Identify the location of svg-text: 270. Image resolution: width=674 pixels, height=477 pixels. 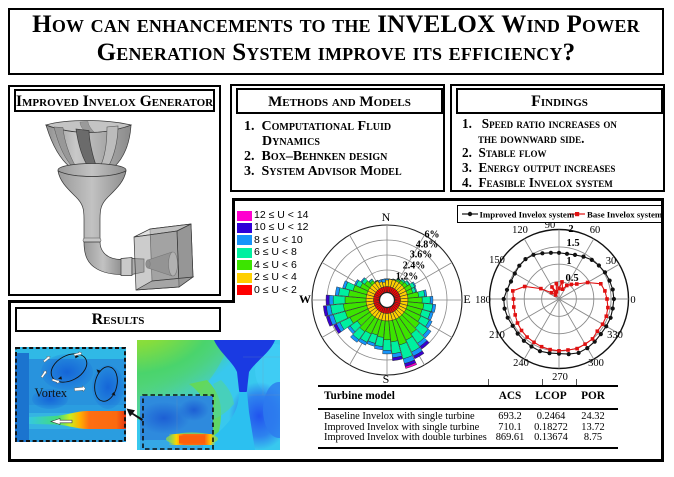
(560, 377).